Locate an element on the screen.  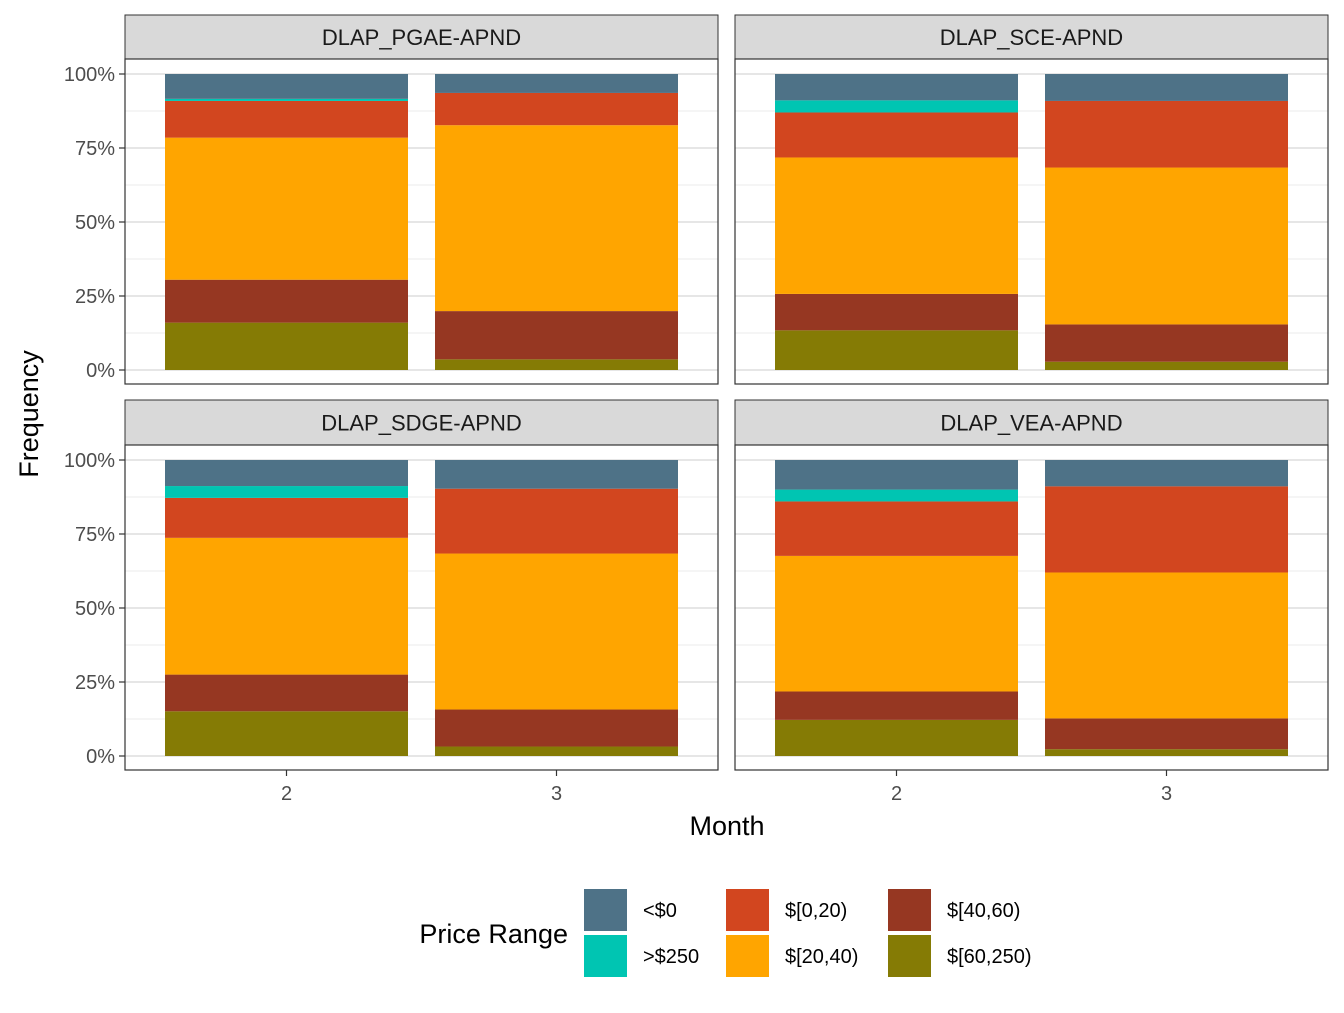
facet-strip-dlap-vea-apnd is located at coordinates (1031, 422).